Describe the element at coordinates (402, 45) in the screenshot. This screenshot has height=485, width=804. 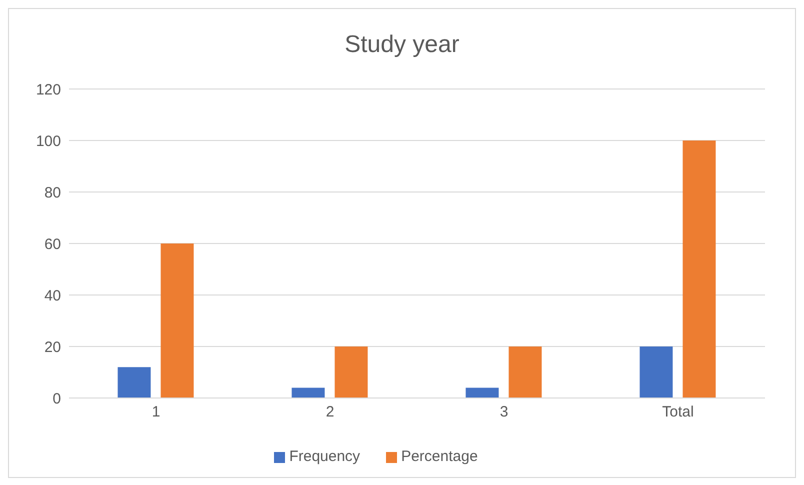
I see `chart-title: Study year` at that location.